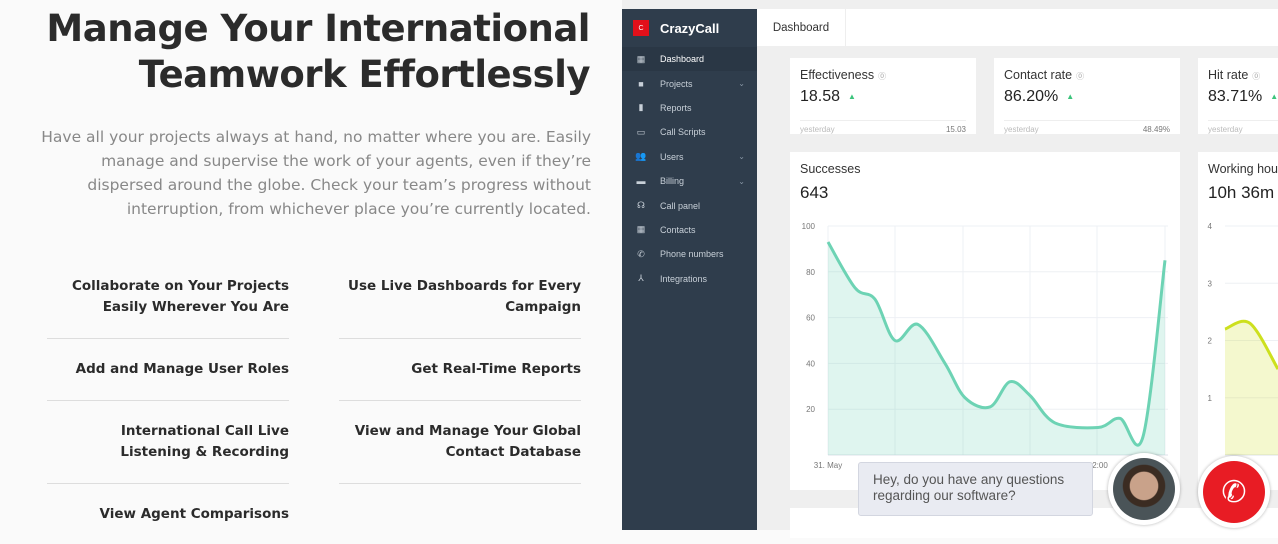 The image size is (1278, 544). Describe the element at coordinates (810, 363) in the screenshot. I see `y-tick-label: 40` at that location.